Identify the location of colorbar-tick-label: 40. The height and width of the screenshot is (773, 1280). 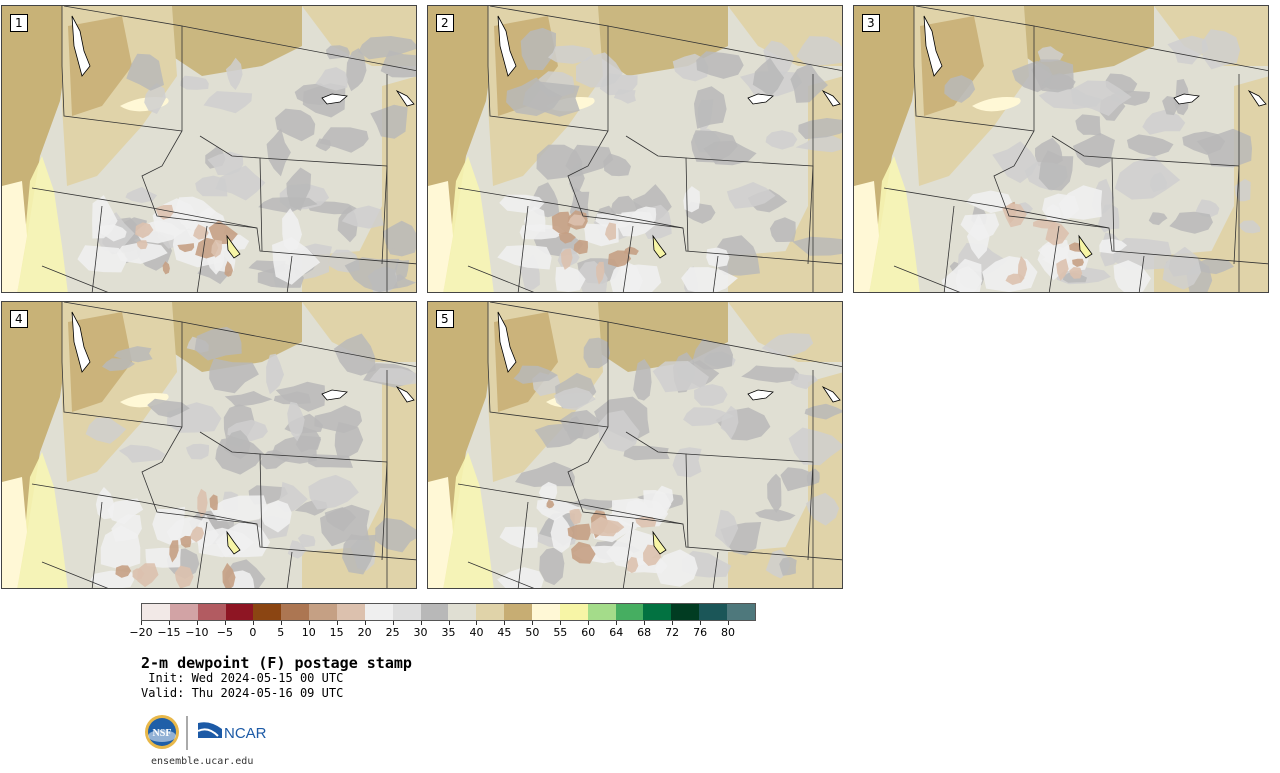
(476, 632).